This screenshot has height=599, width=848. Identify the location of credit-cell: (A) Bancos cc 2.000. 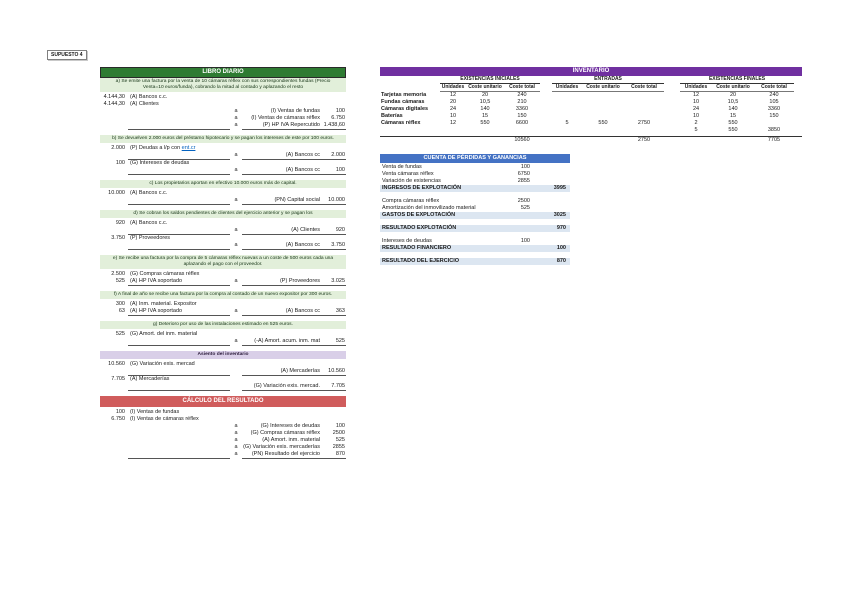
(294, 156).